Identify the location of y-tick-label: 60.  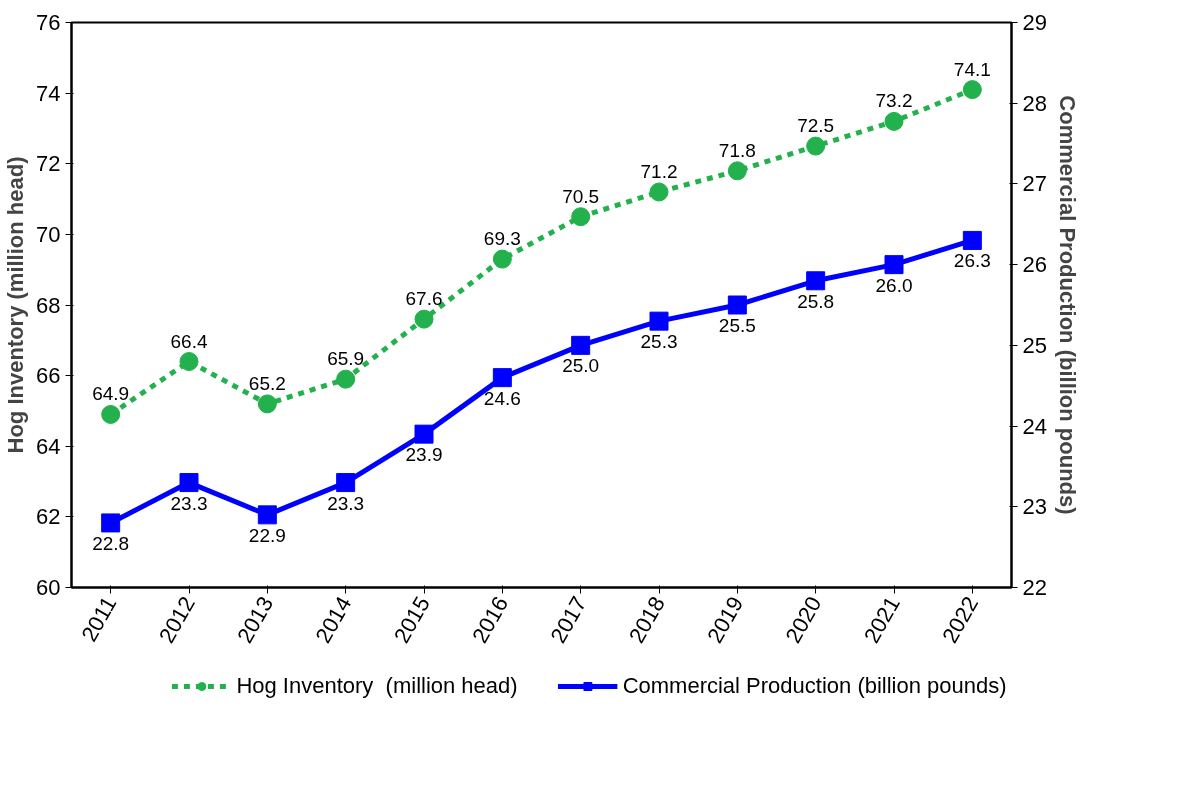
(48, 587).